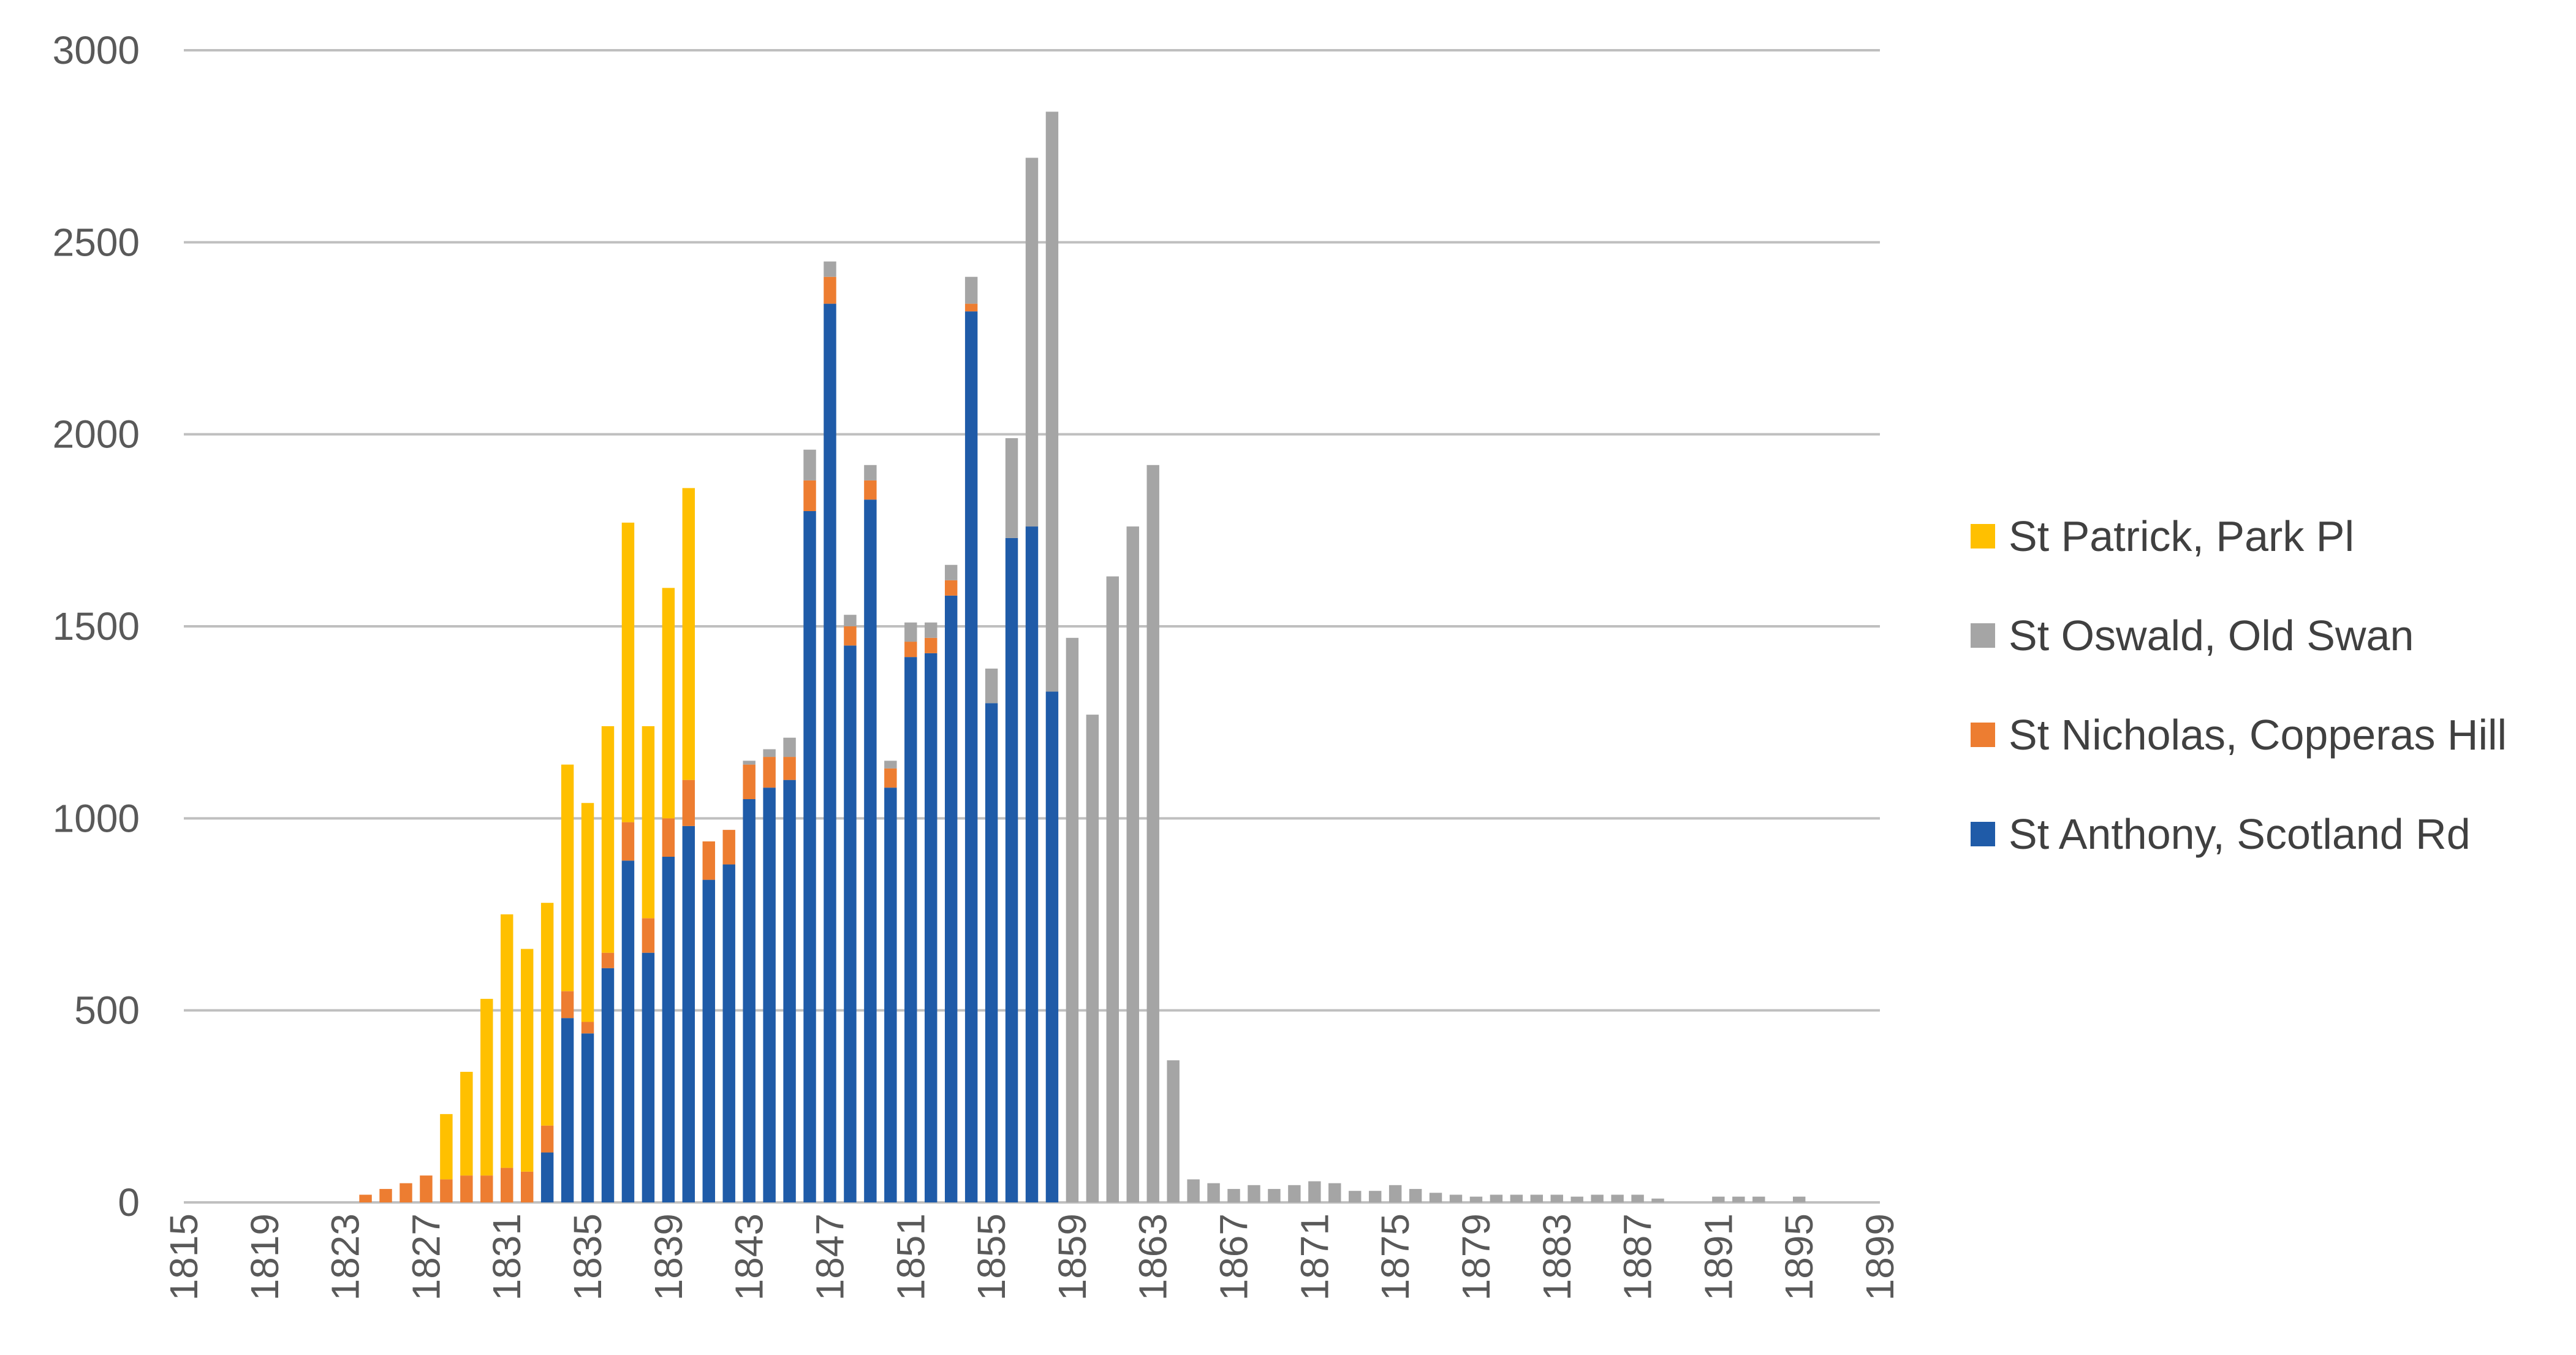 This screenshot has height=1355, width=2576. What do you see at coordinates (1153, 1257) in the screenshot?
I see `x-tick-label: 1863` at bounding box center [1153, 1257].